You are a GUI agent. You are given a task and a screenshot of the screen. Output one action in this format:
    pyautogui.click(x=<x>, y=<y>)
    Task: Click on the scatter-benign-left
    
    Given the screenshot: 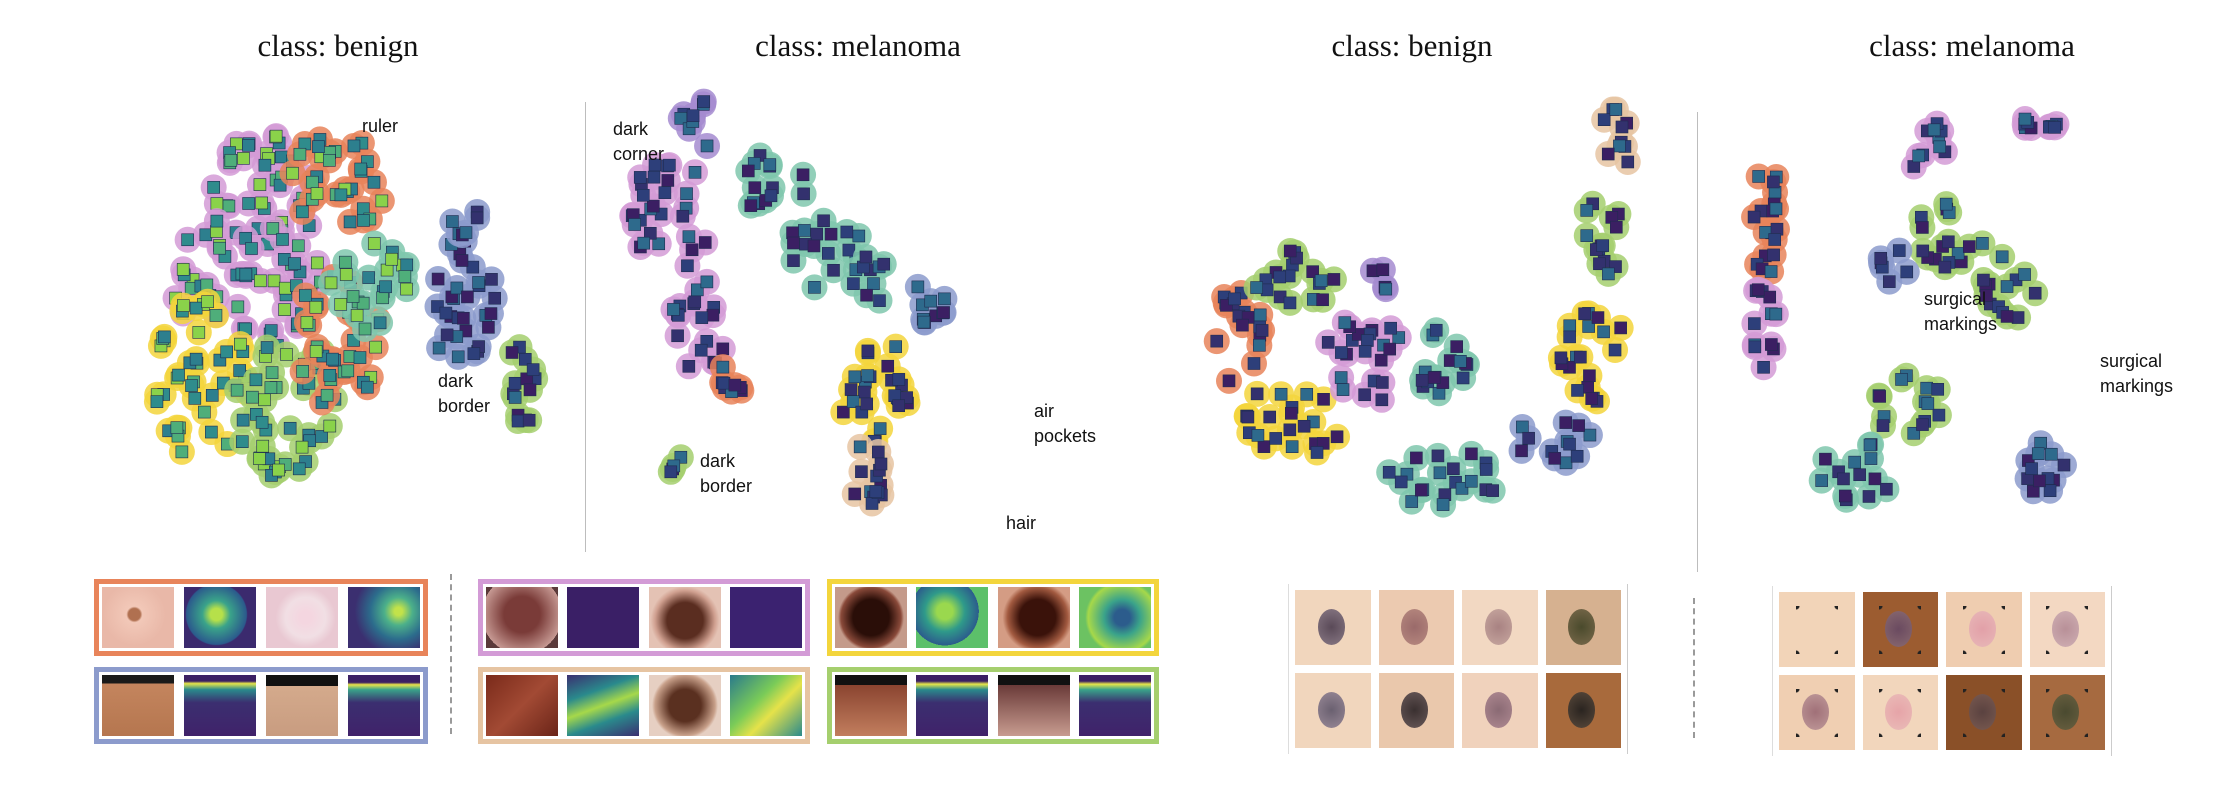 What is the action you would take?
    pyautogui.click(x=346, y=306)
    